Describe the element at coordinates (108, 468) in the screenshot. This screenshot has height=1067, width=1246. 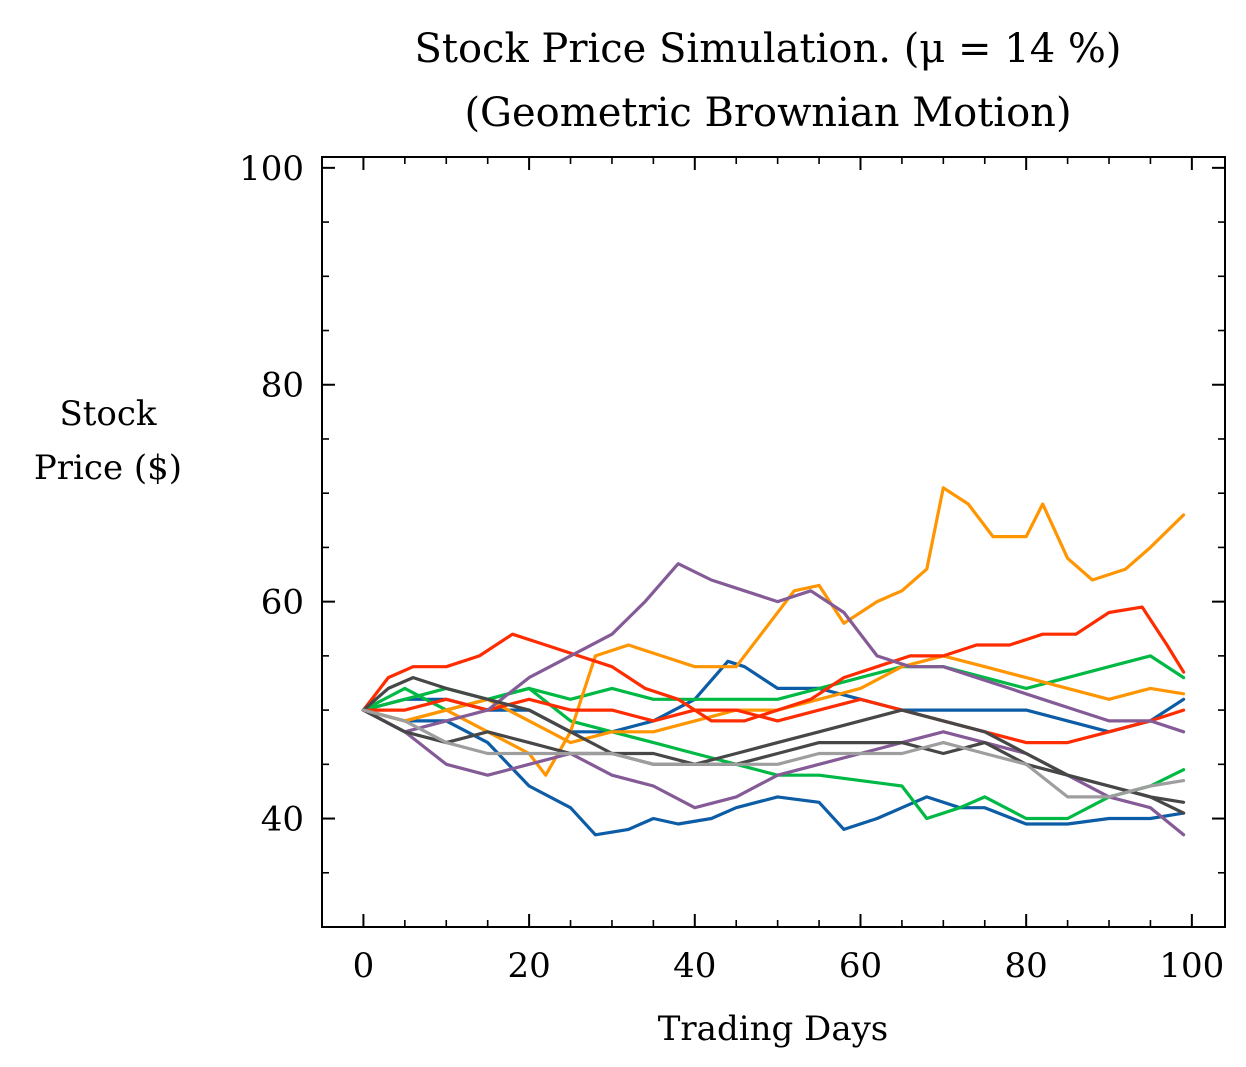
I see `y-axis-label-line2: Price ($)` at that location.